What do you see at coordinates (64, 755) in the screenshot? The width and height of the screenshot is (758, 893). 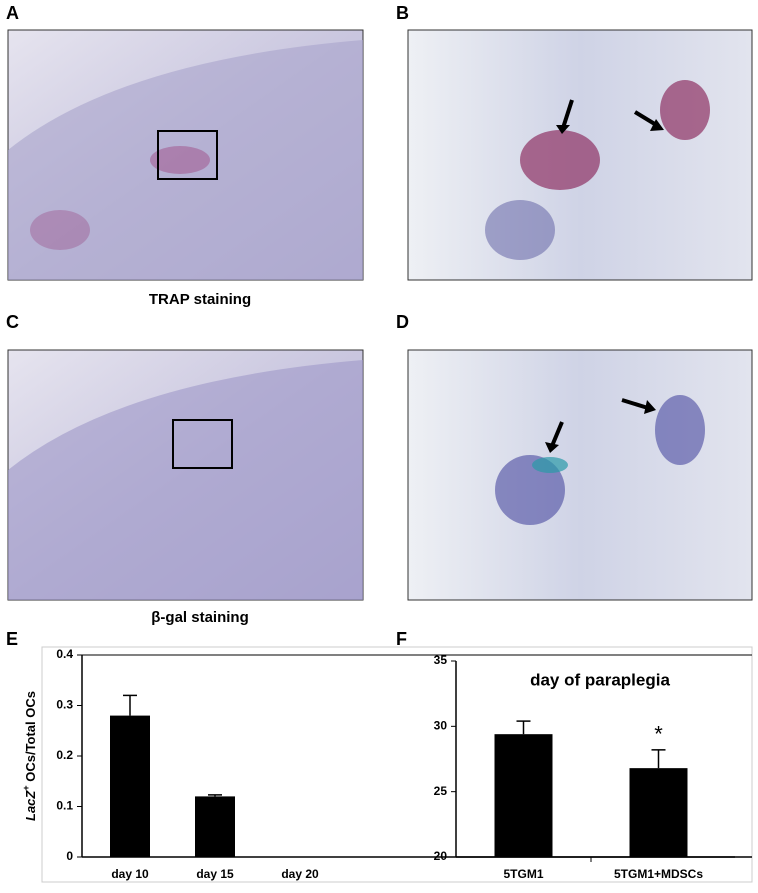 I see `y-tick-label: 0.2` at bounding box center [64, 755].